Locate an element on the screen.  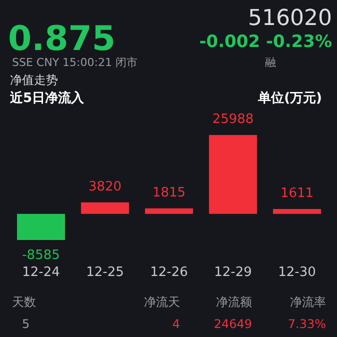
text: 净值走势 is located at coordinates (34, 80).